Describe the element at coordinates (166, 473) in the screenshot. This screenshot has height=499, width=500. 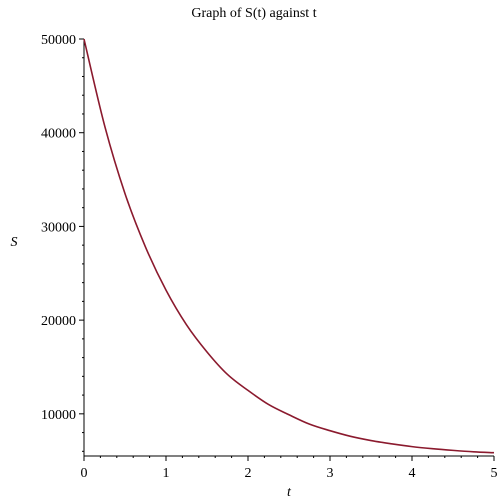
I see `x-tick-label: 1` at that location.